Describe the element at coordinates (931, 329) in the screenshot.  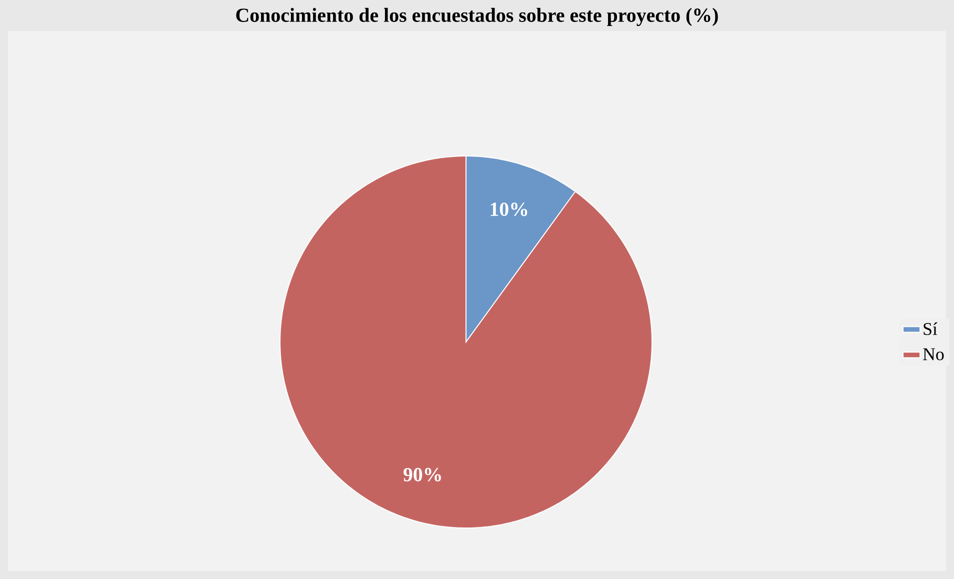
I see `legend-label: Sí` at that location.